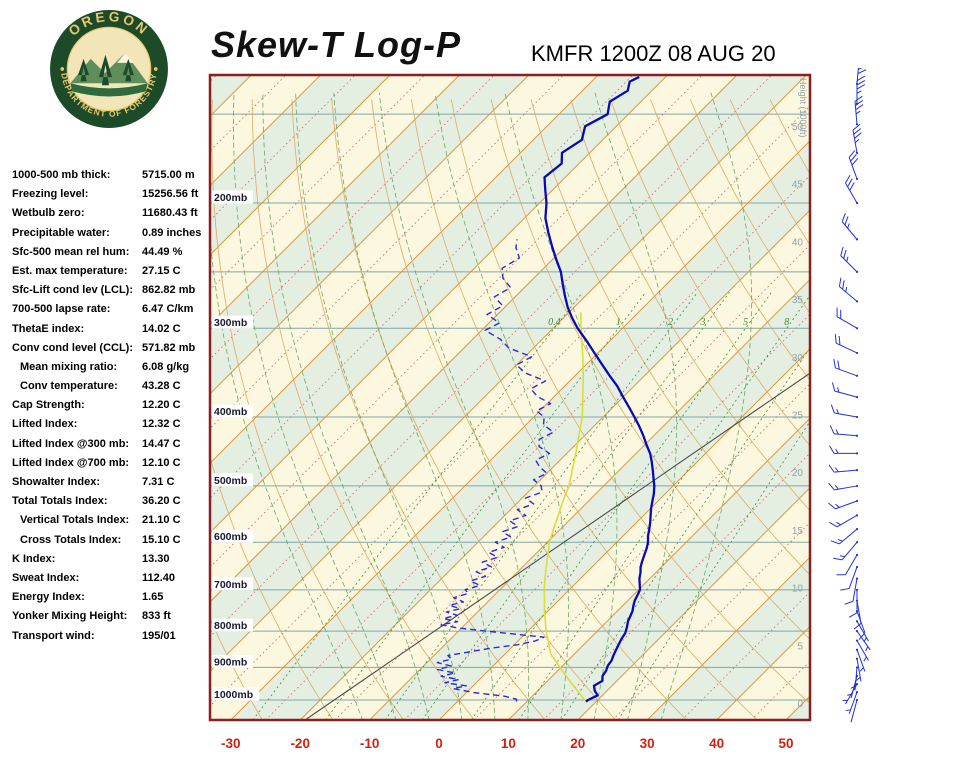  Describe the element at coordinates (73, 347) in the screenshot. I see `index-label: Conv cond level (CCL):` at that location.